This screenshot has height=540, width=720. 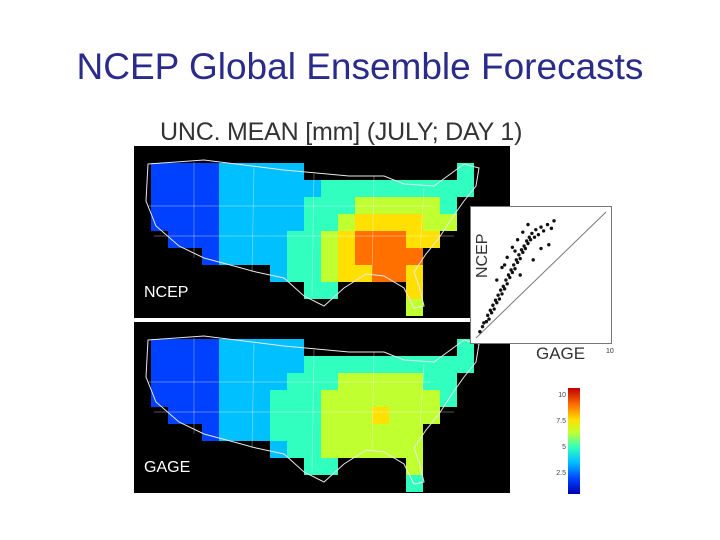 I want to click on scatter-x-end-tick: 10, so click(x=610, y=351).